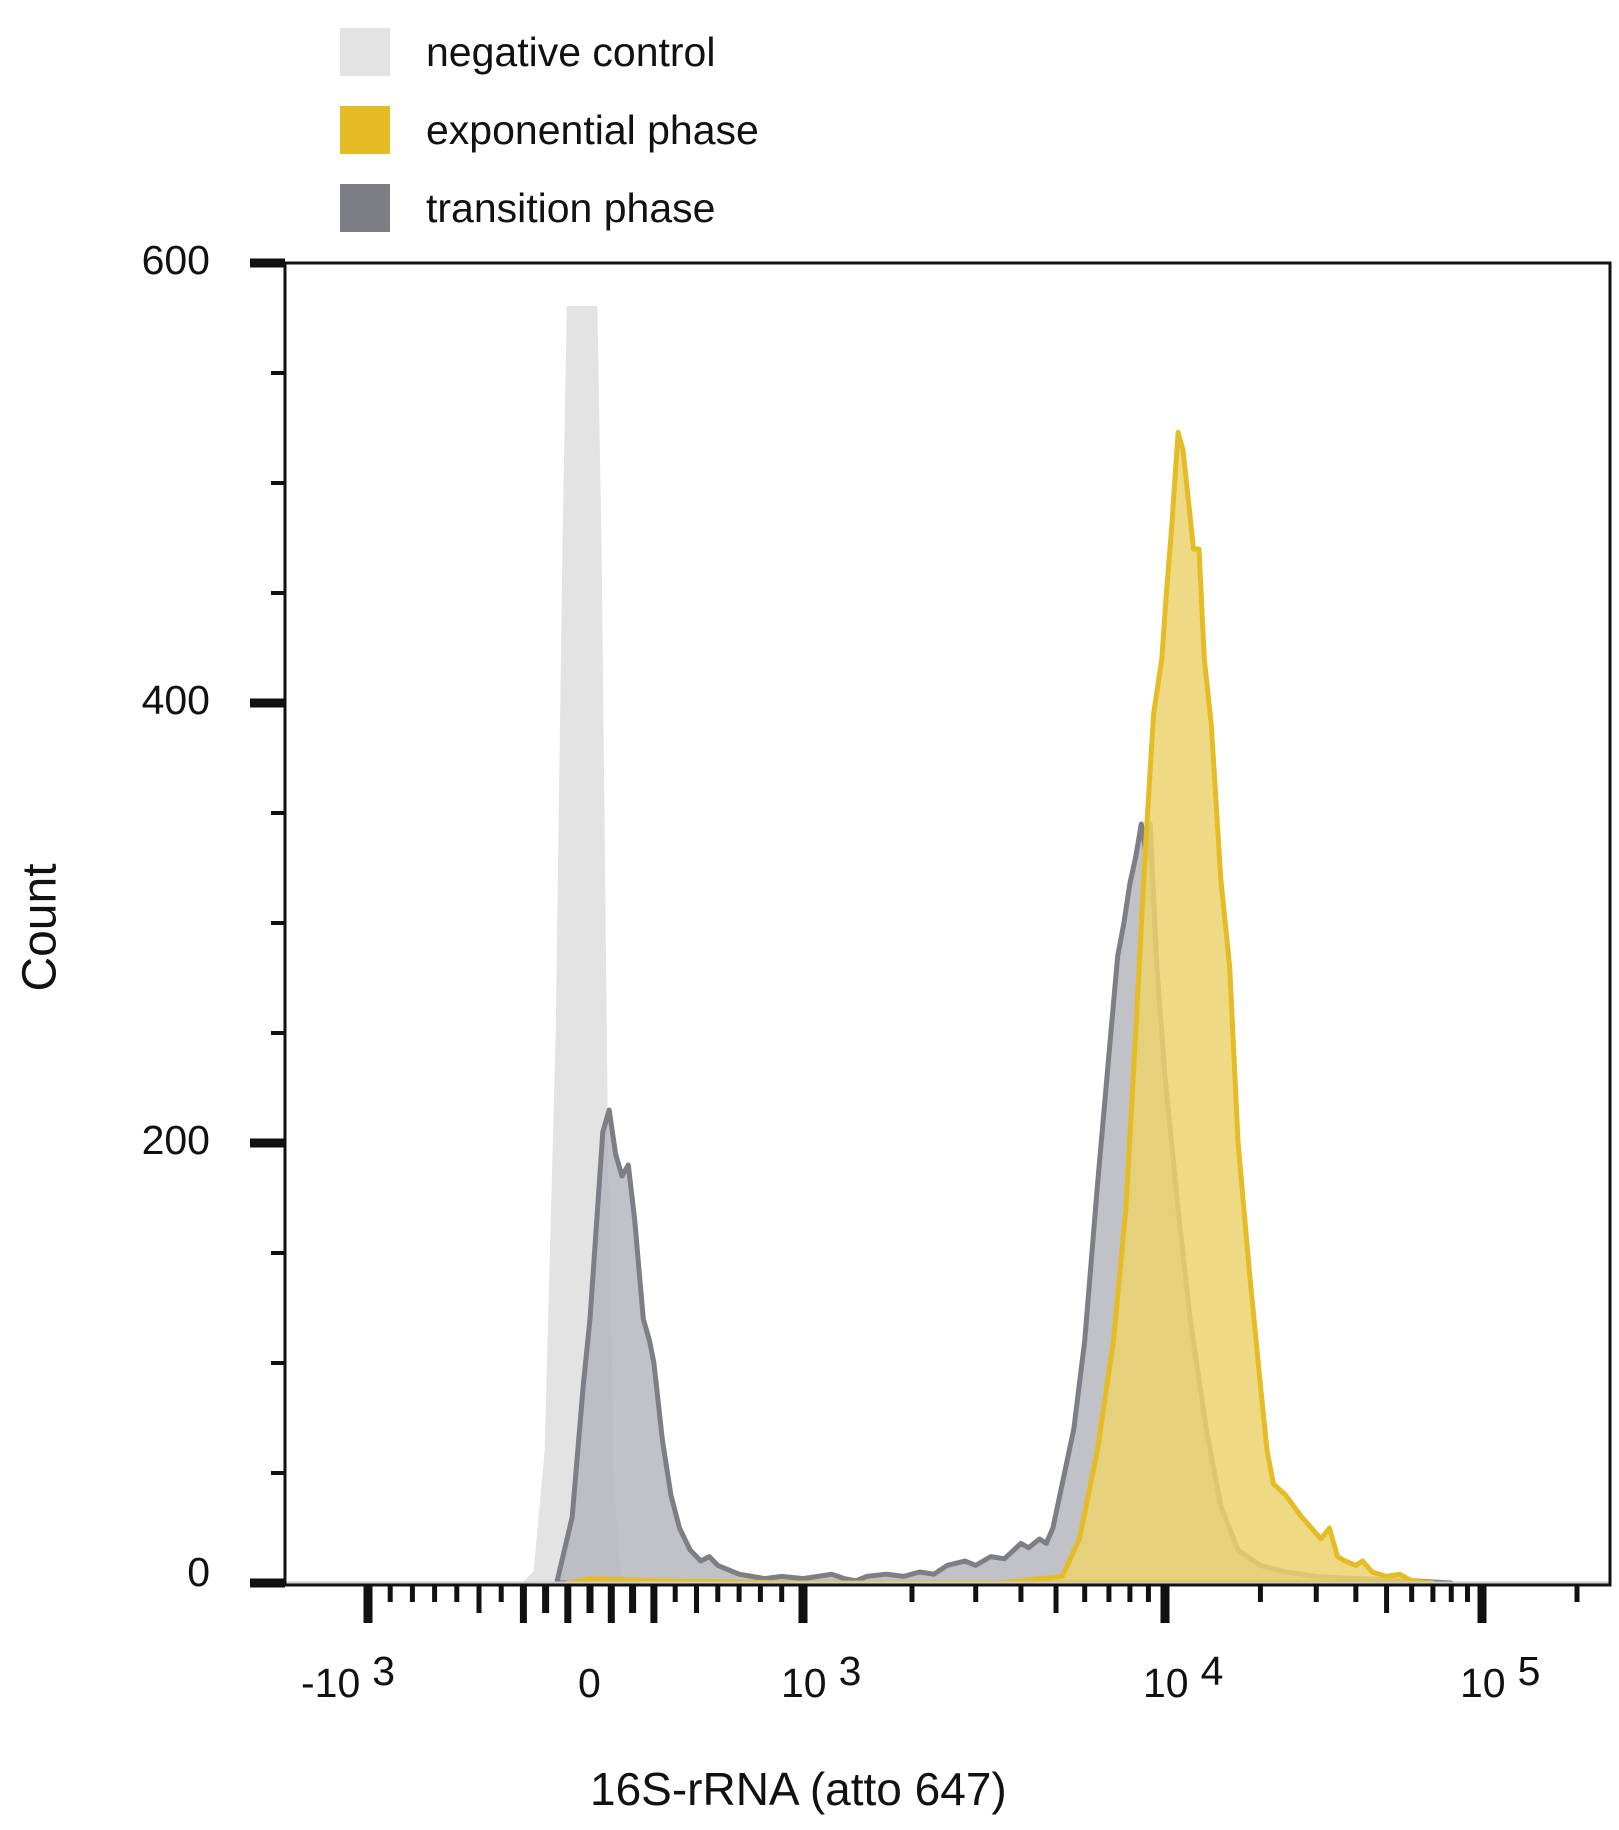 The image size is (1619, 1830). What do you see at coordinates (175, 260) in the screenshot?
I see `y-tick-label: 600` at bounding box center [175, 260].